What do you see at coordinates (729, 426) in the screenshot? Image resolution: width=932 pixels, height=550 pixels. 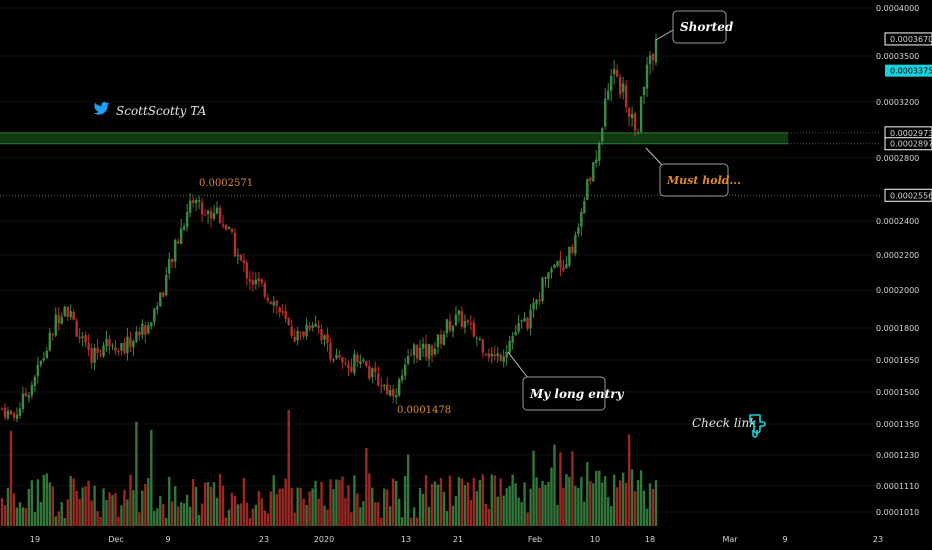 I see `check-link: Check link` at bounding box center [729, 426].